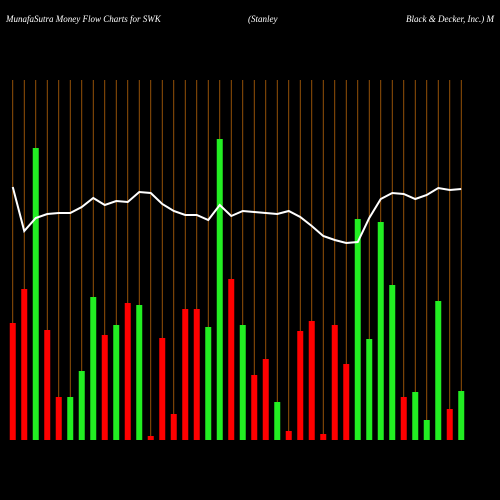 This screenshot has width=500, height=500. Describe the element at coordinates (83, 19) in the screenshot. I see `chart-title: MunafaSutra Money Flow Charts for SWK` at that location.